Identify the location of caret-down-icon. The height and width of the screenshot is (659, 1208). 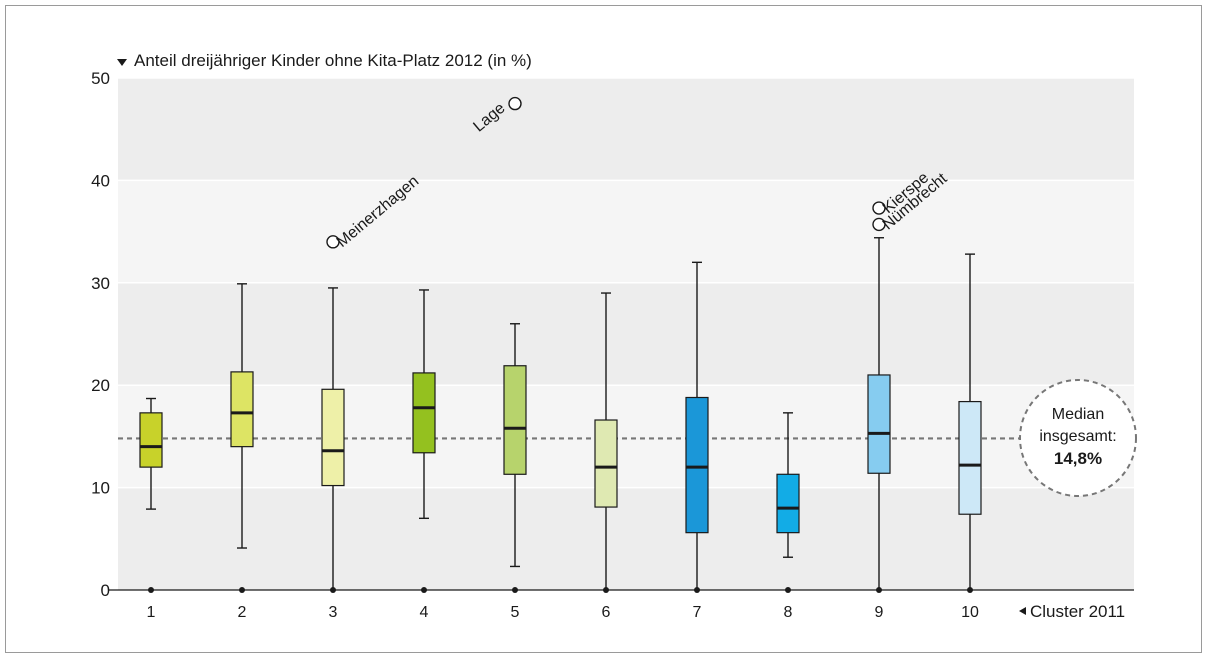
(122, 62).